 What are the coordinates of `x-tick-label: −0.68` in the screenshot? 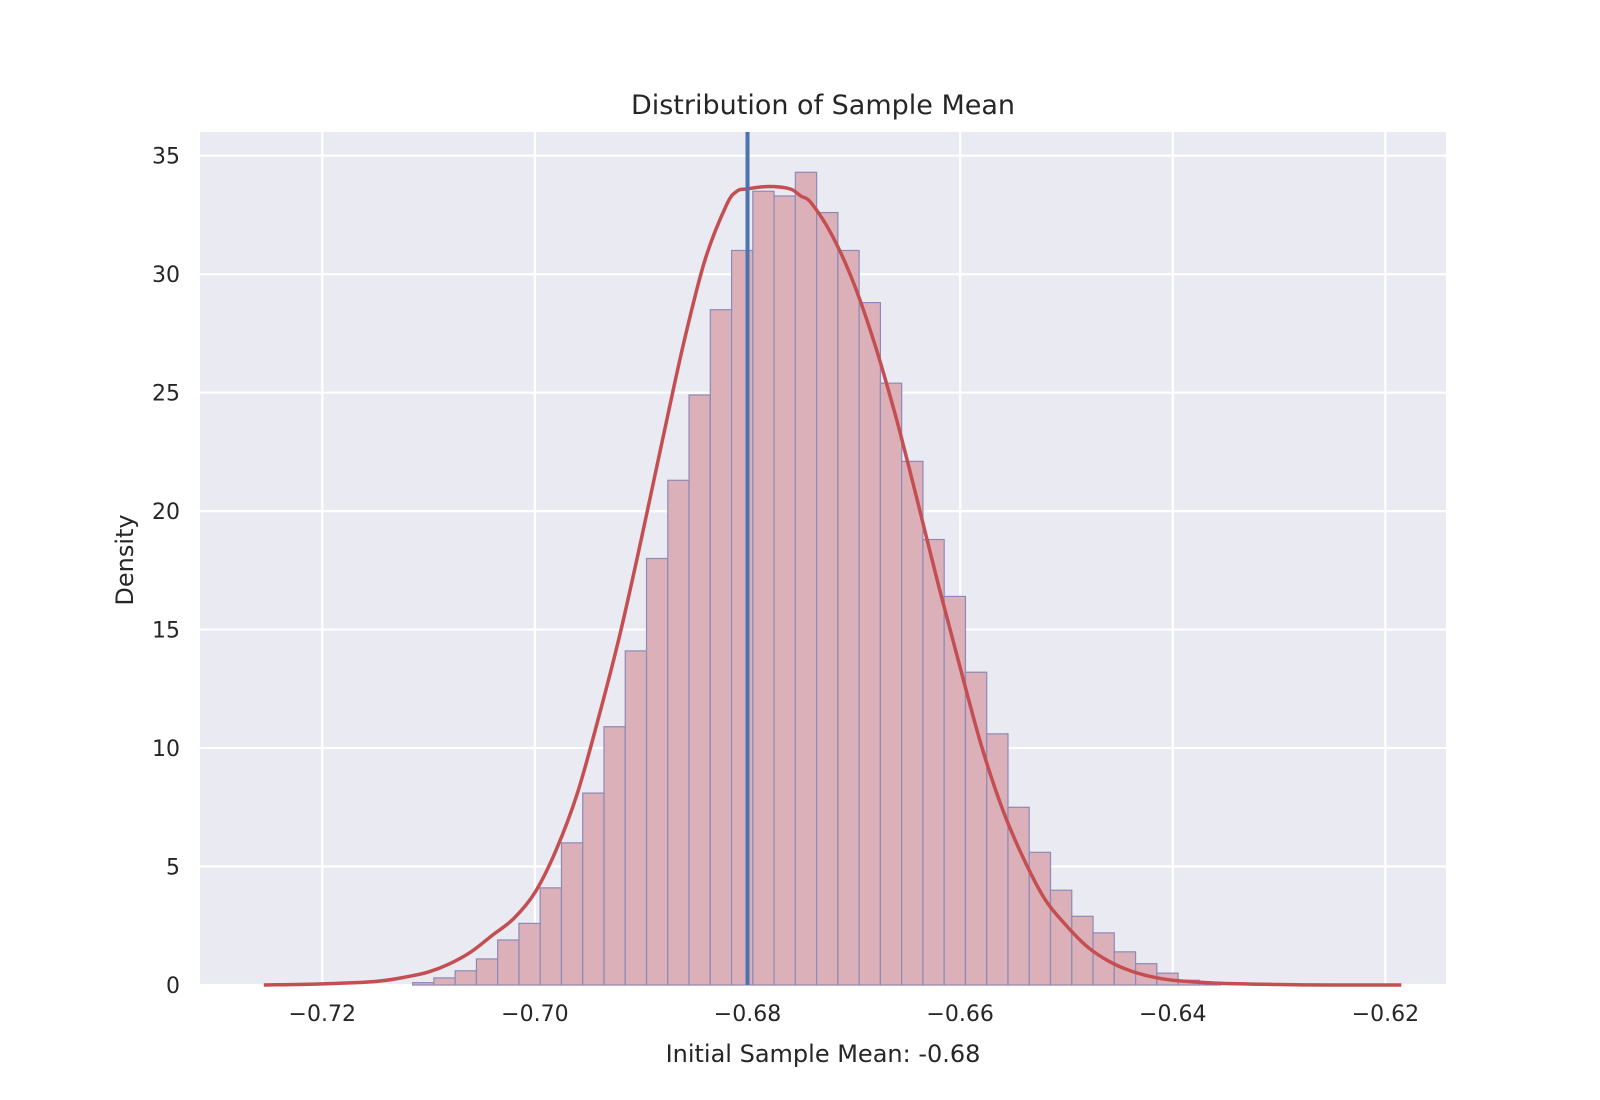 It's located at (747, 1014).